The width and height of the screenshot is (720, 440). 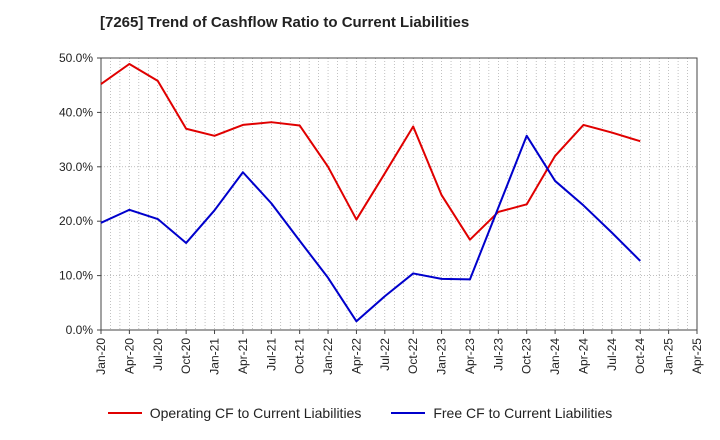 I want to click on x-tick-label: Jul-24, so click(x=612, y=354).